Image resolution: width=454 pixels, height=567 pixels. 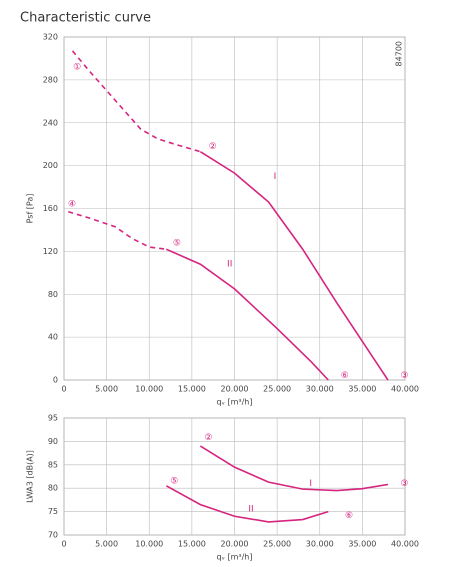 I want to click on y-tick-label: 200, so click(x=50, y=165).